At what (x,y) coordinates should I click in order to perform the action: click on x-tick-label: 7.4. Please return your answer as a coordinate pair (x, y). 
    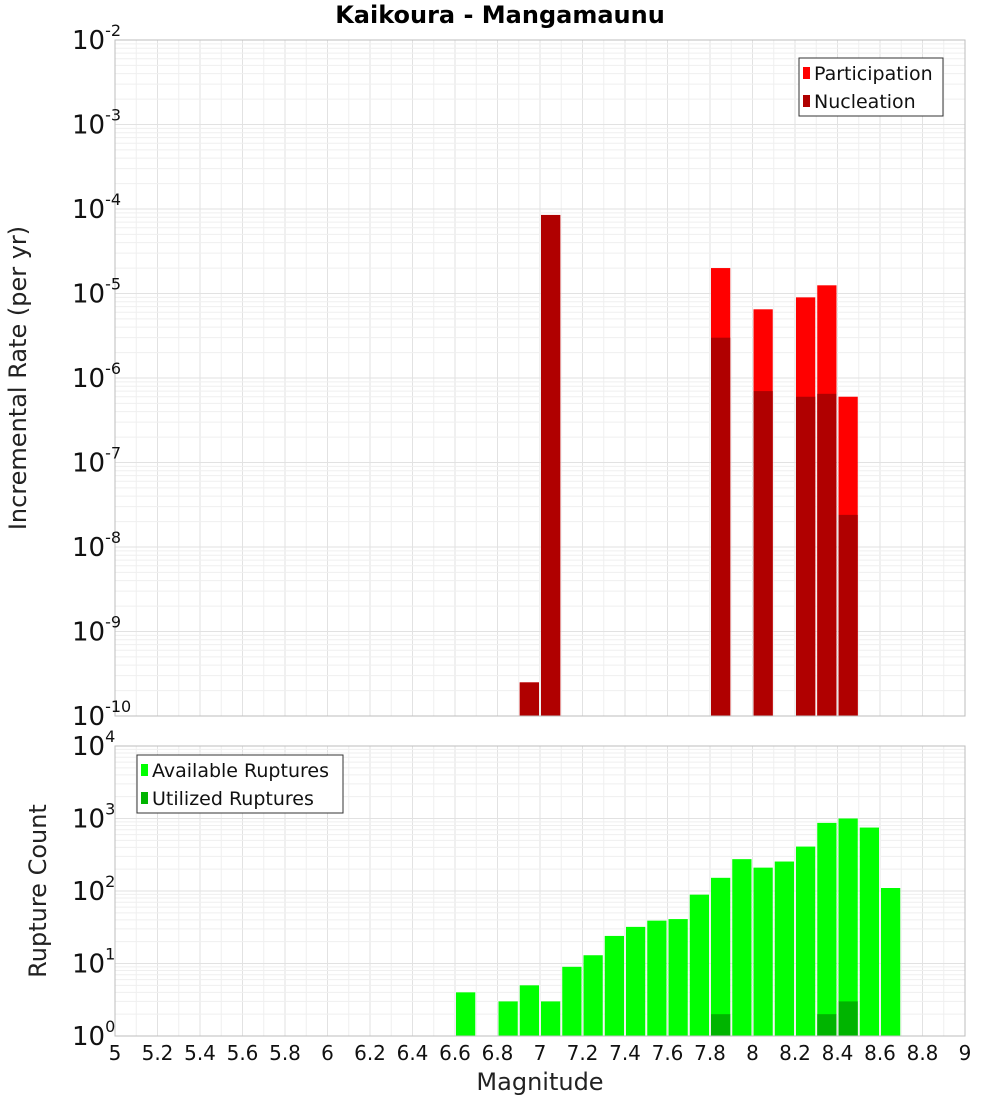
    Looking at the image, I should click on (625, 1053).